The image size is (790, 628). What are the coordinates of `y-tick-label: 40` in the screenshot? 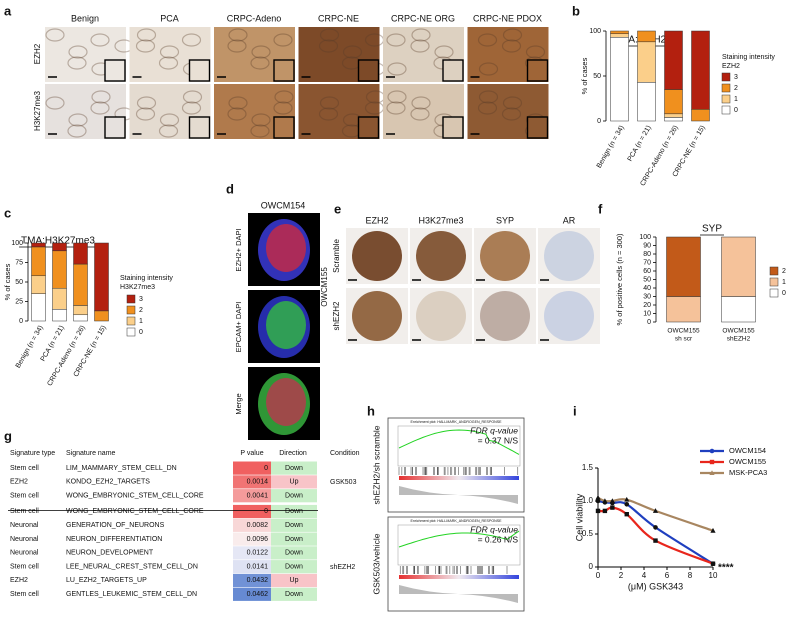 It's located at (647, 288).